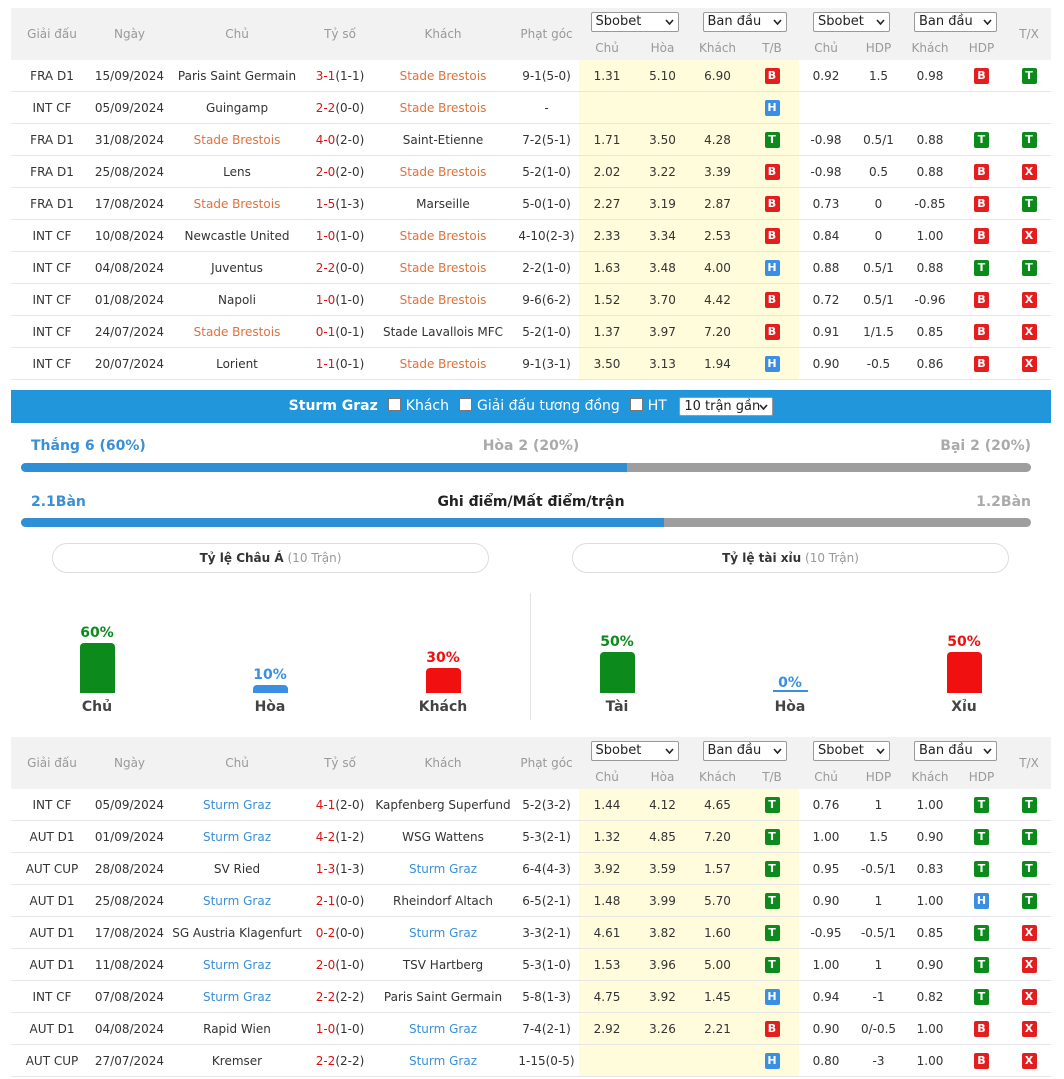 Image resolution: width=1064 pixels, height=1079 pixels. I want to click on half-score: (0-0), so click(350, 267).